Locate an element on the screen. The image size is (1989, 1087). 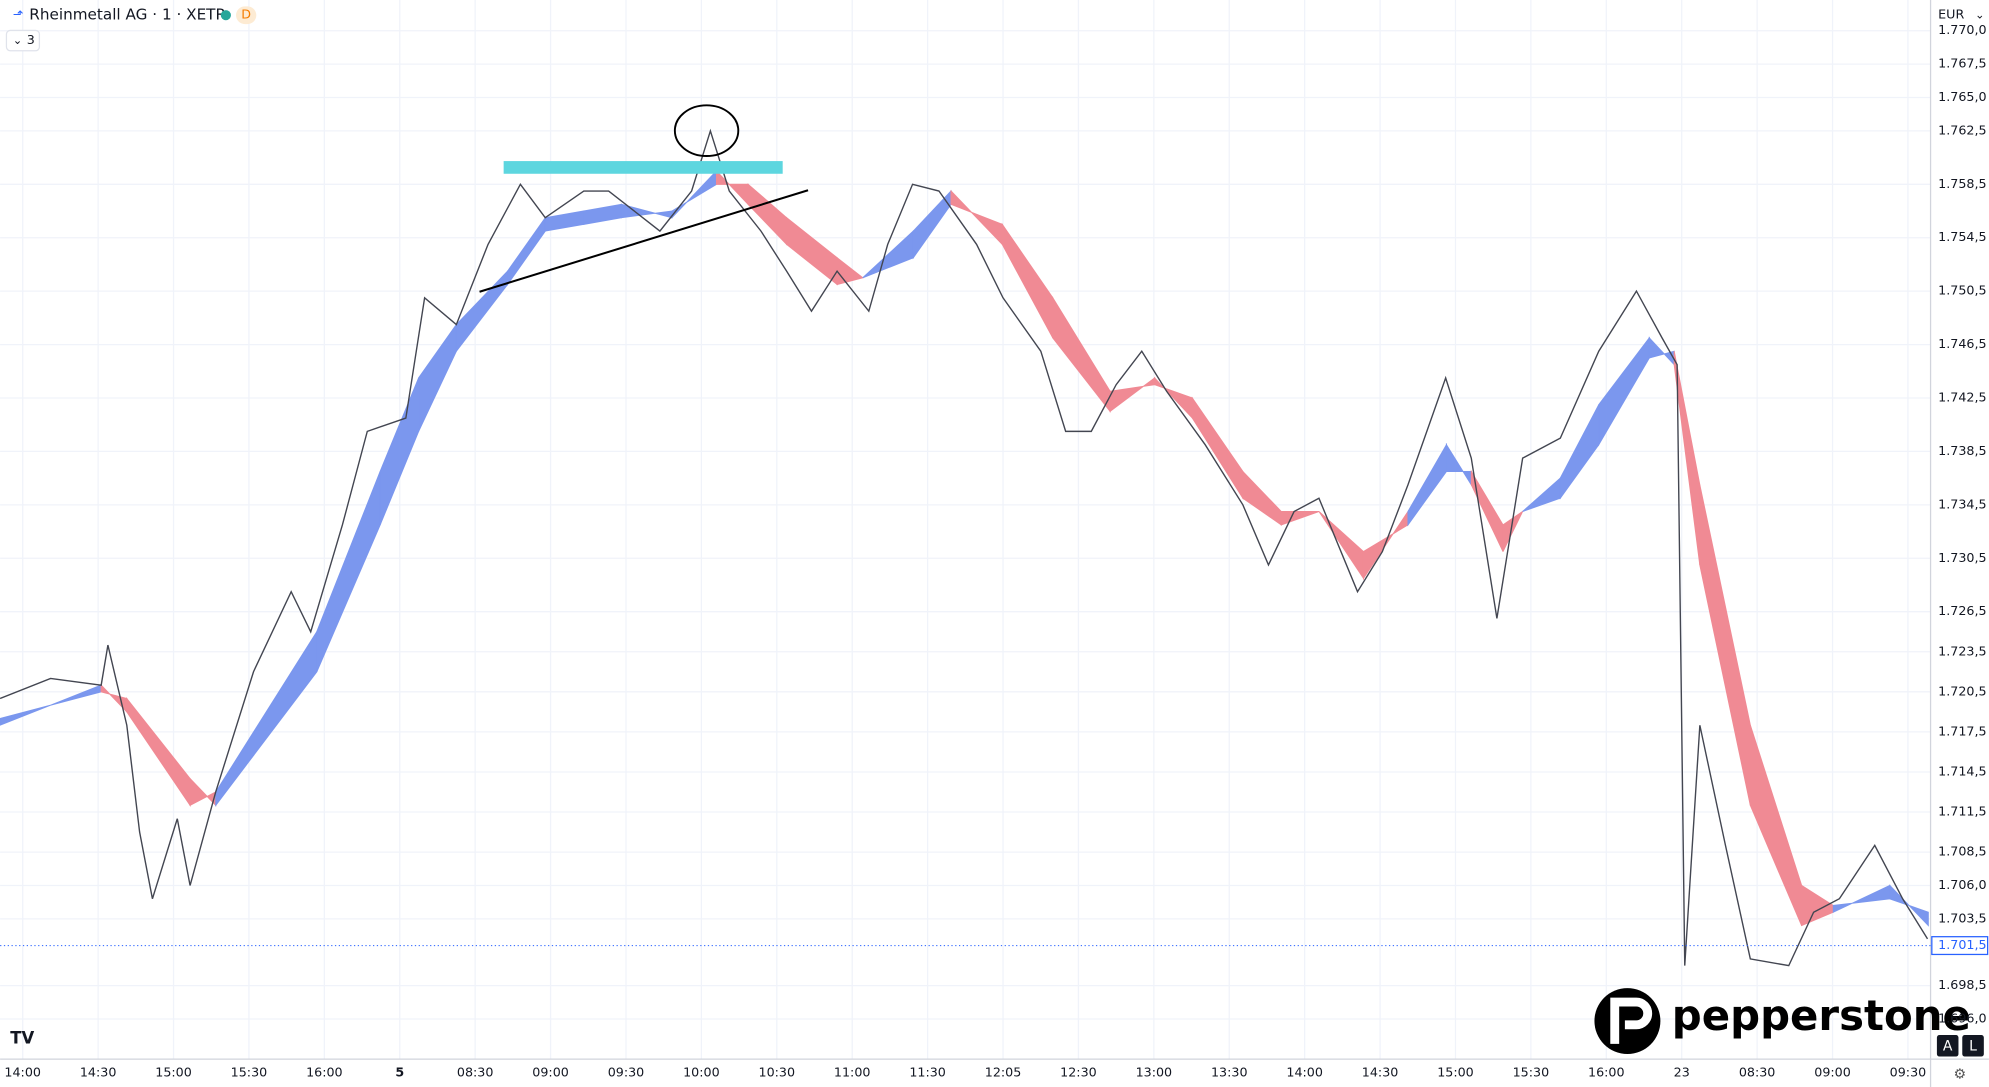
interval-badge: D is located at coordinates (246, 14).